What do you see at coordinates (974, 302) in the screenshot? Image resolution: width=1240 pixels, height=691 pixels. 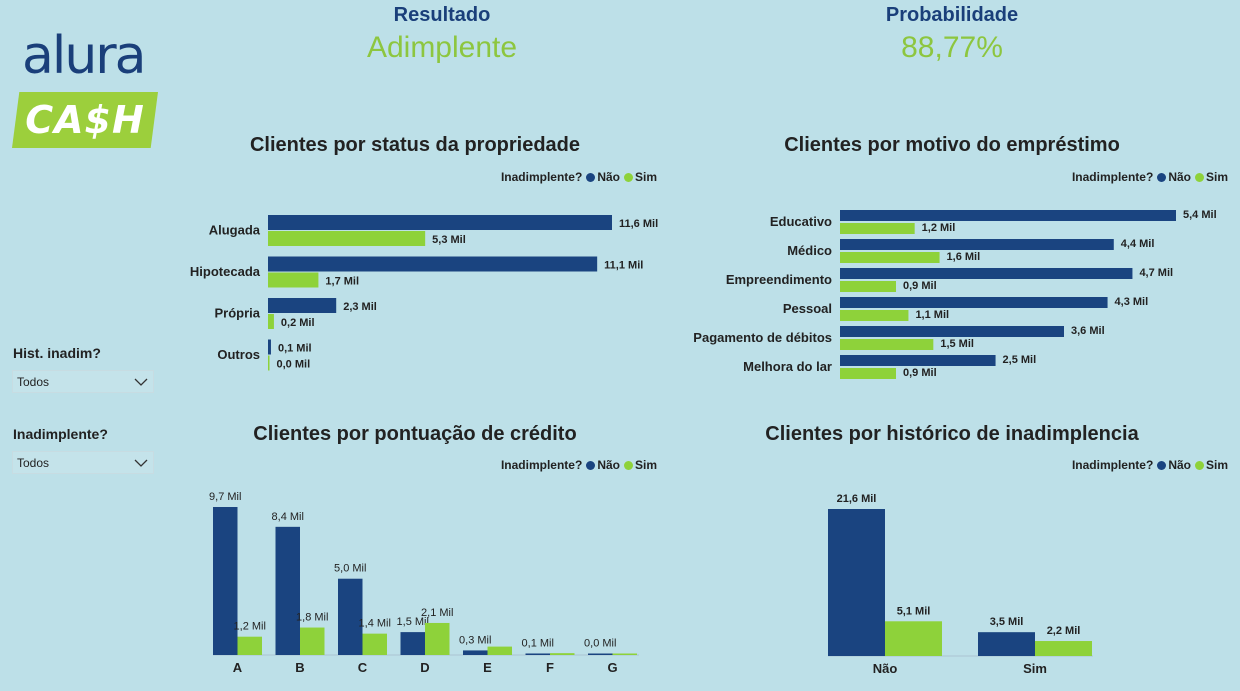 I see `bar-nao-pessoal` at bounding box center [974, 302].